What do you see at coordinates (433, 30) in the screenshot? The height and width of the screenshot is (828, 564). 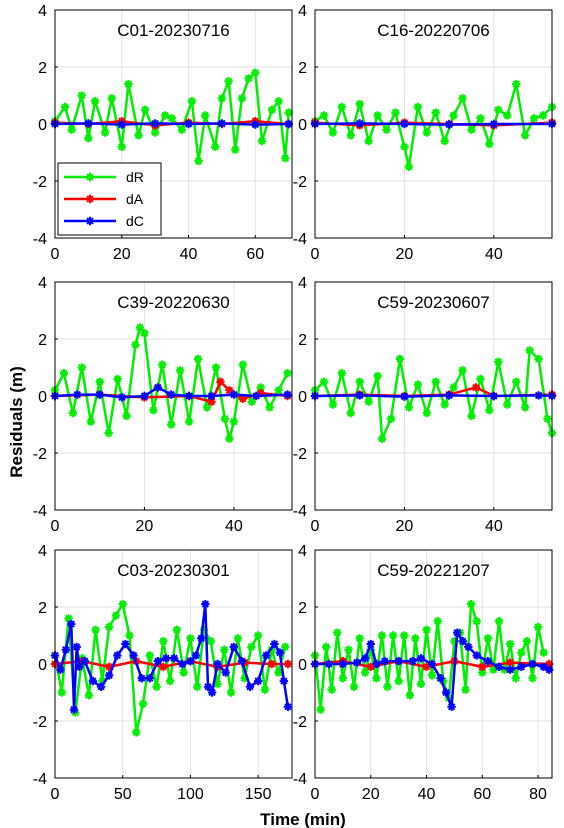 I see `panel-title: C16-20220706` at bounding box center [433, 30].